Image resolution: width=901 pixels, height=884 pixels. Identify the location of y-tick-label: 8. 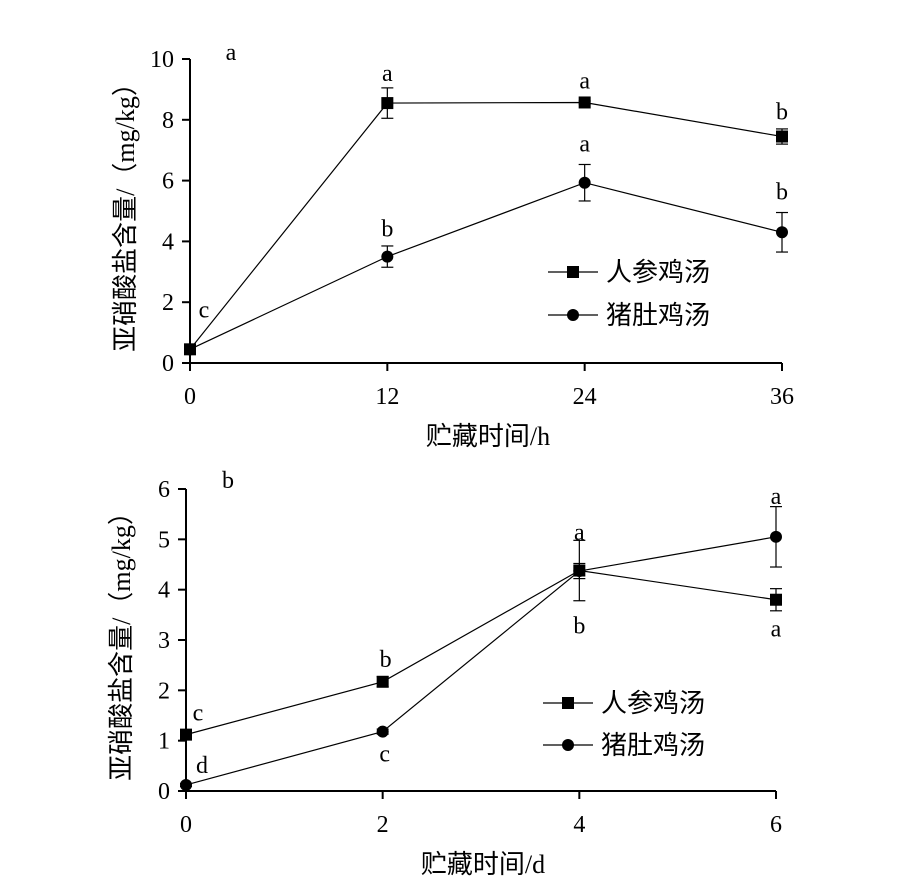
(168, 121).